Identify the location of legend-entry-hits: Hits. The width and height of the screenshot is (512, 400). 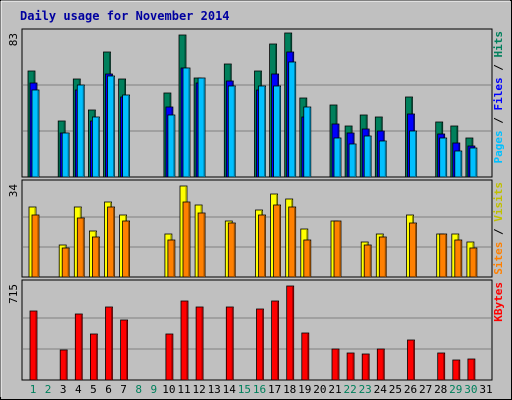
(498, 44).